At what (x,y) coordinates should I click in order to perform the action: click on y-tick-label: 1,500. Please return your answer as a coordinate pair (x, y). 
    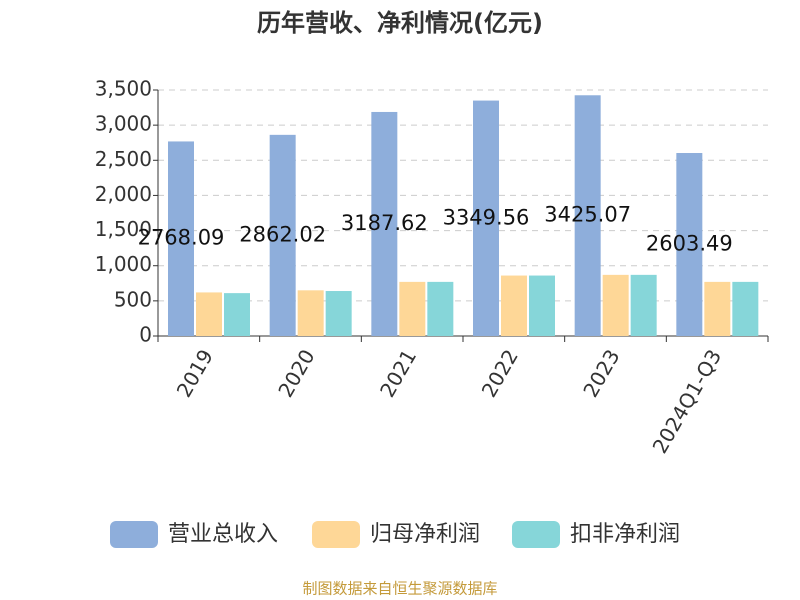
    Looking at the image, I should click on (123, 229).